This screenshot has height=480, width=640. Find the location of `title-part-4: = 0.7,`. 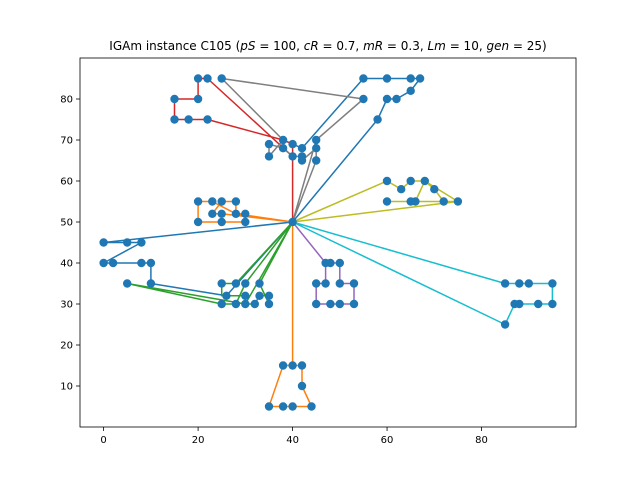

title-part-4: = 0.7, is located at coordinates (341, 46).